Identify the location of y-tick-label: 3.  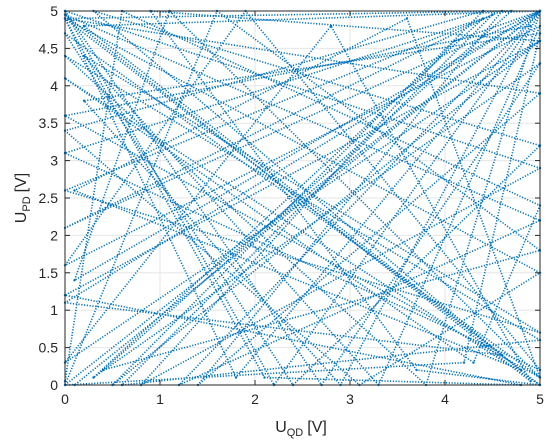
(54, 161).